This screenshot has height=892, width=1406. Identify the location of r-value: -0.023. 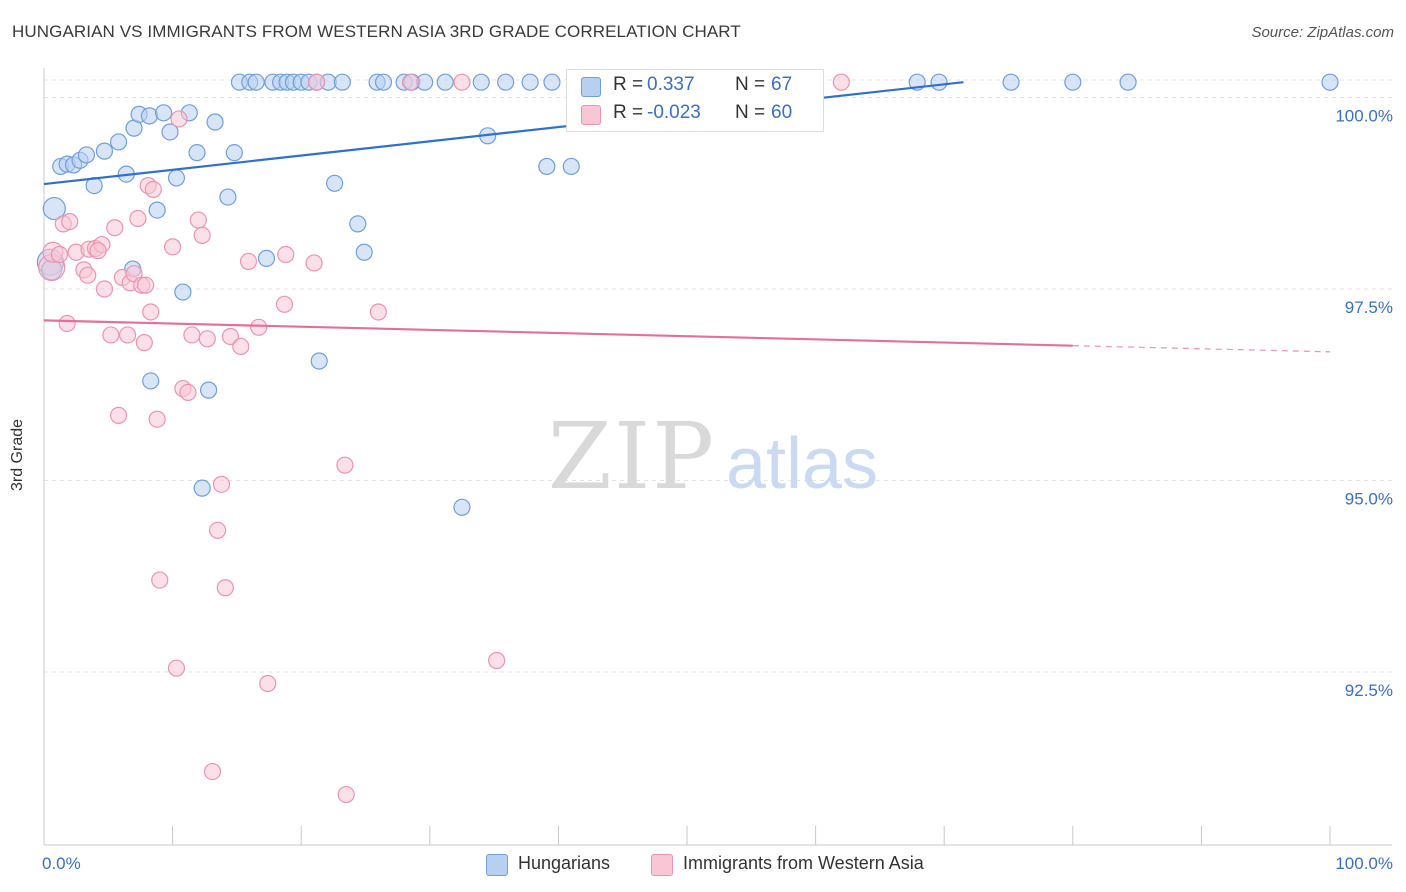
(674, 112).